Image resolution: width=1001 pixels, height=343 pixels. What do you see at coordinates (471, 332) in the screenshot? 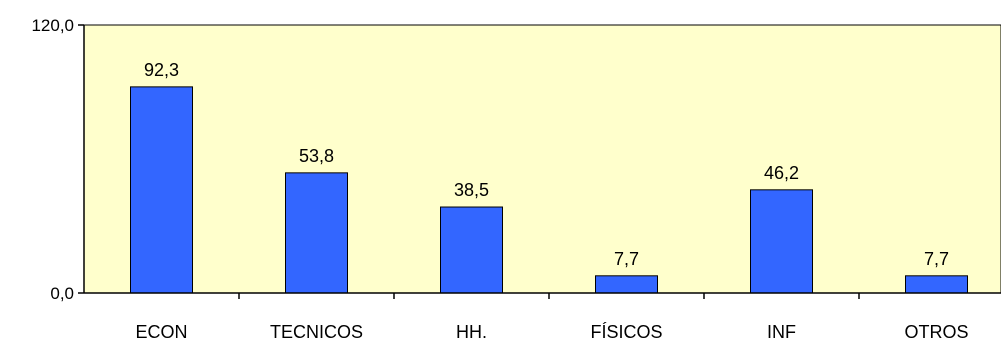
I see `x-tick-label: HH.` at bounding box center [471, 332].